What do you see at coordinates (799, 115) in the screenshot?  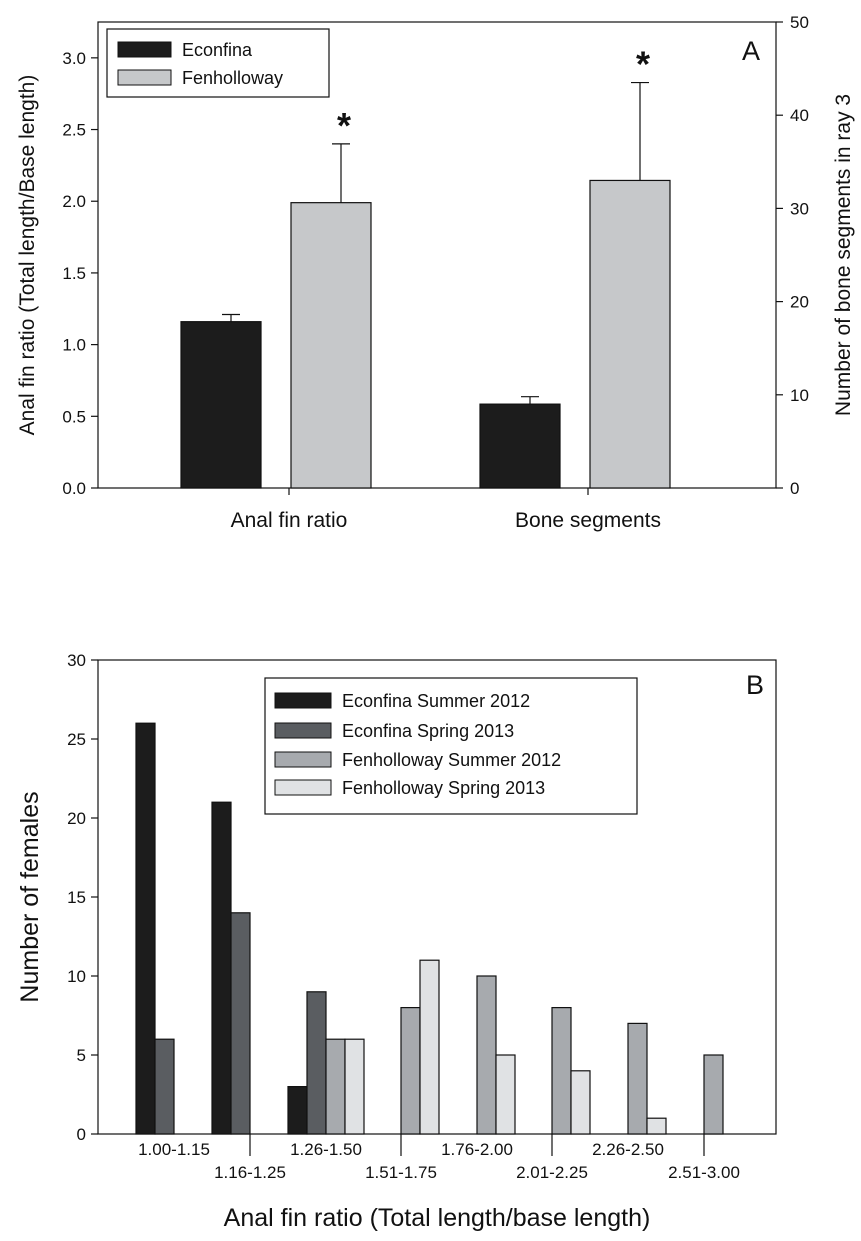 I see `right-tick-label: 40` at bounding box center [799, 115].